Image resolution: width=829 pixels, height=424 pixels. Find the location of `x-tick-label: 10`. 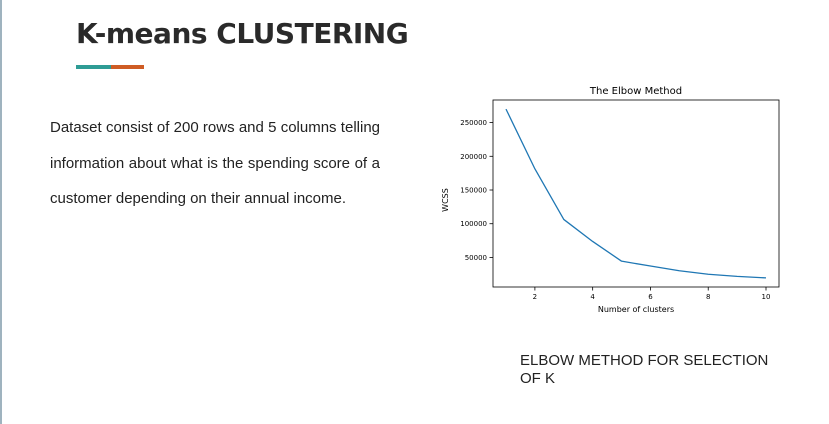

x-tick-label: 10 is located at coordinates (766, 297).